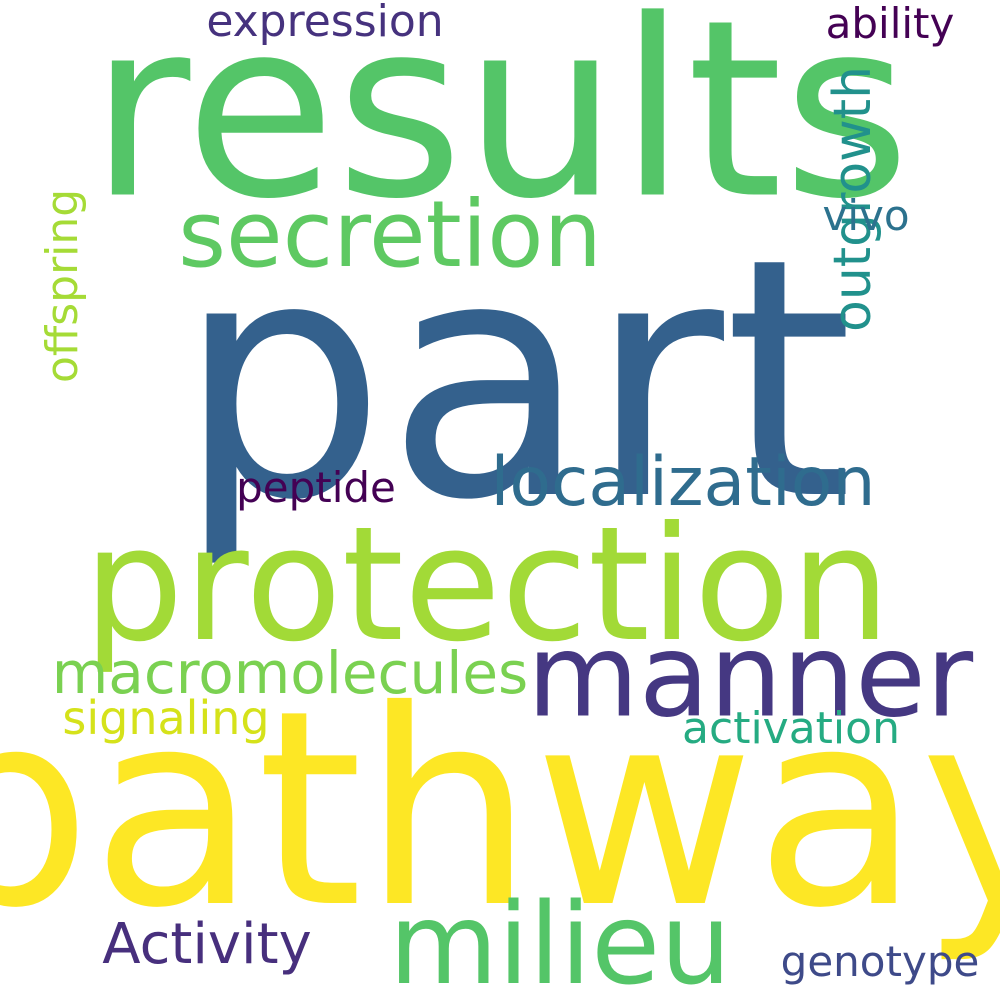  Describe the element at coordinates (880, 961) in the screenshot. I see `word-genotype: genotype` at that location.